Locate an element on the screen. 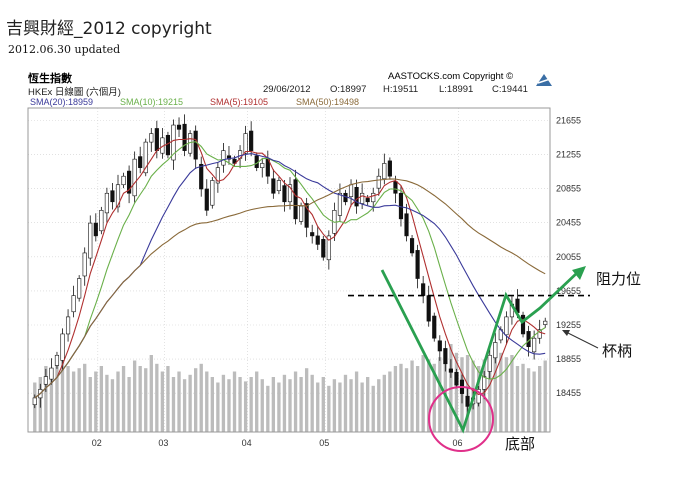 The height and width of the screenshot is (479, 680). annotation-shapes is located at coordinates (473, 359).